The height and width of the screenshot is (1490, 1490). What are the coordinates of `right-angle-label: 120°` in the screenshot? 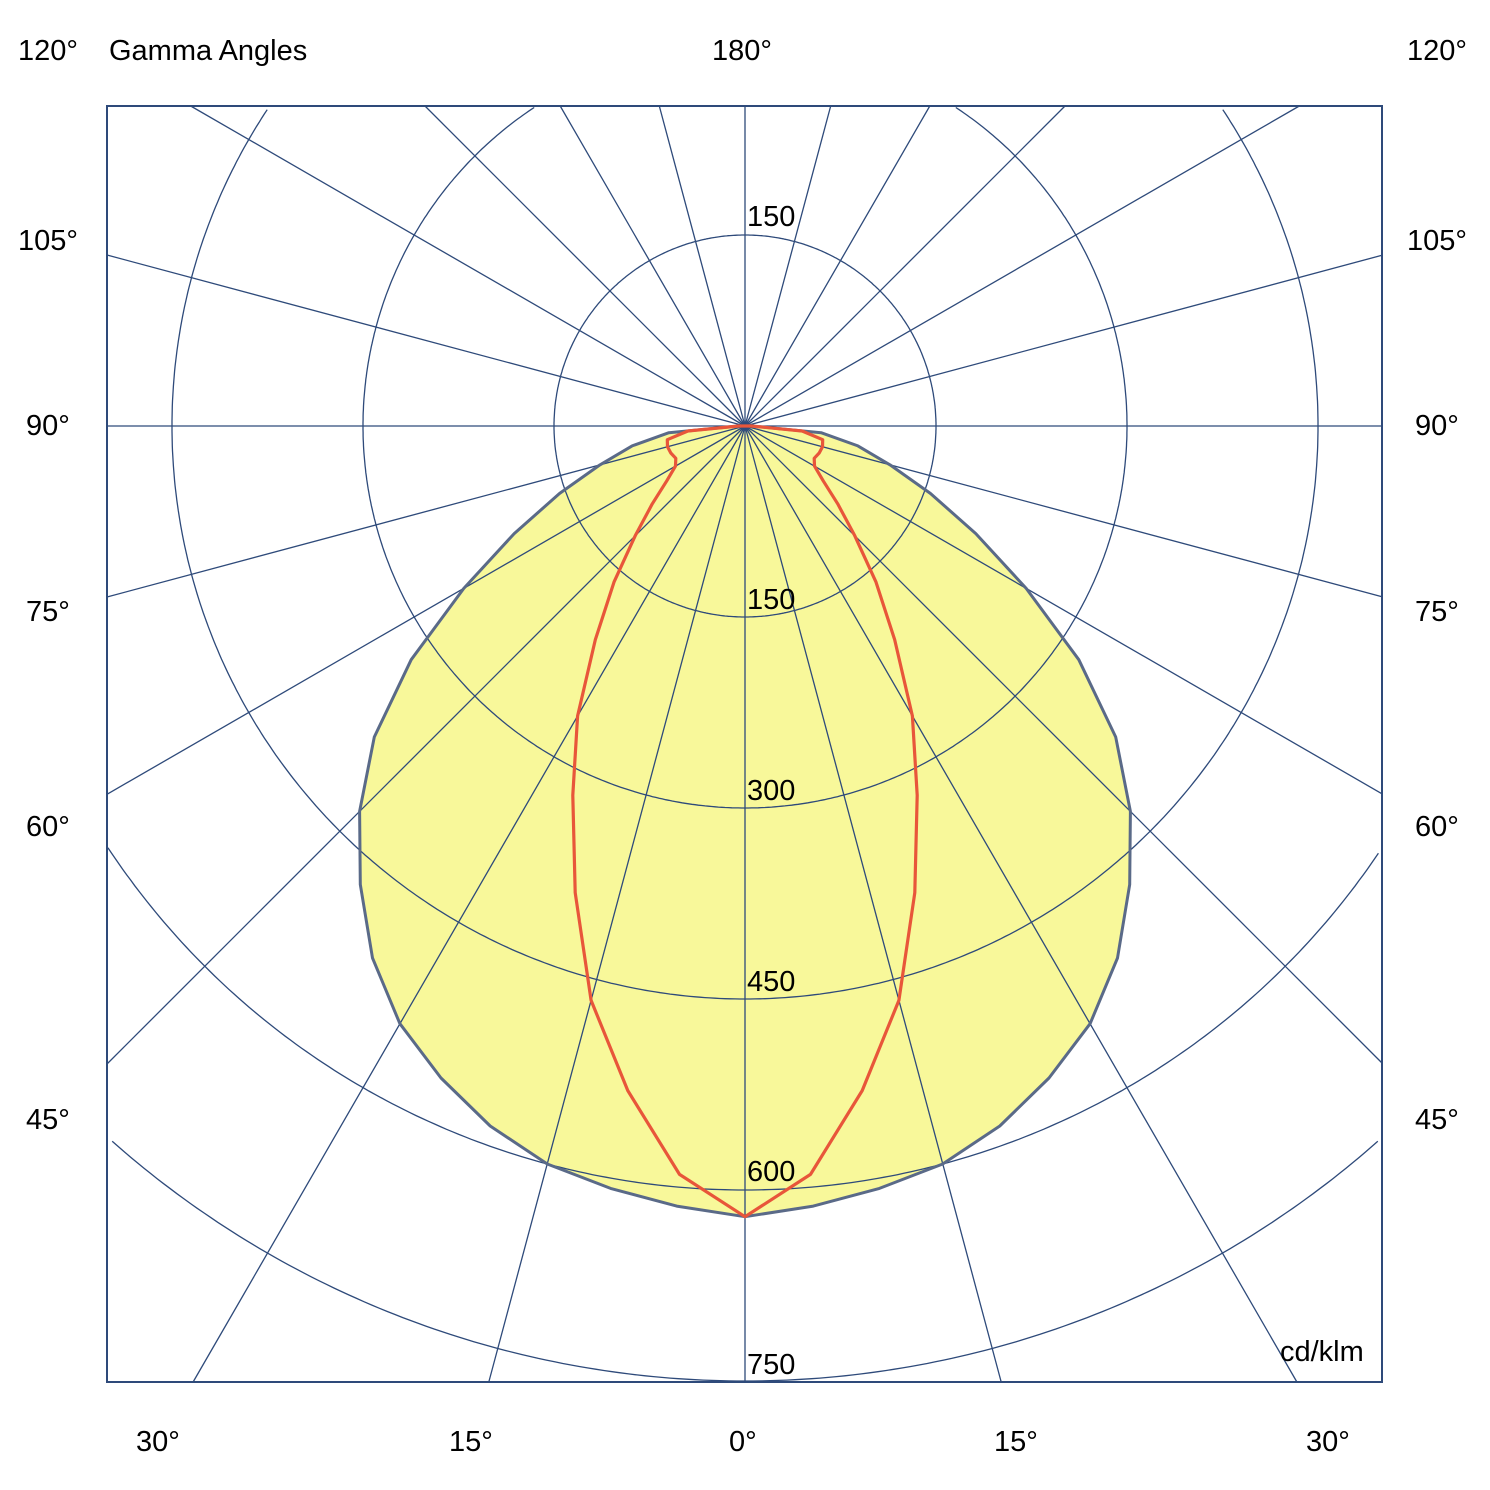 It's located at (1437, 51).